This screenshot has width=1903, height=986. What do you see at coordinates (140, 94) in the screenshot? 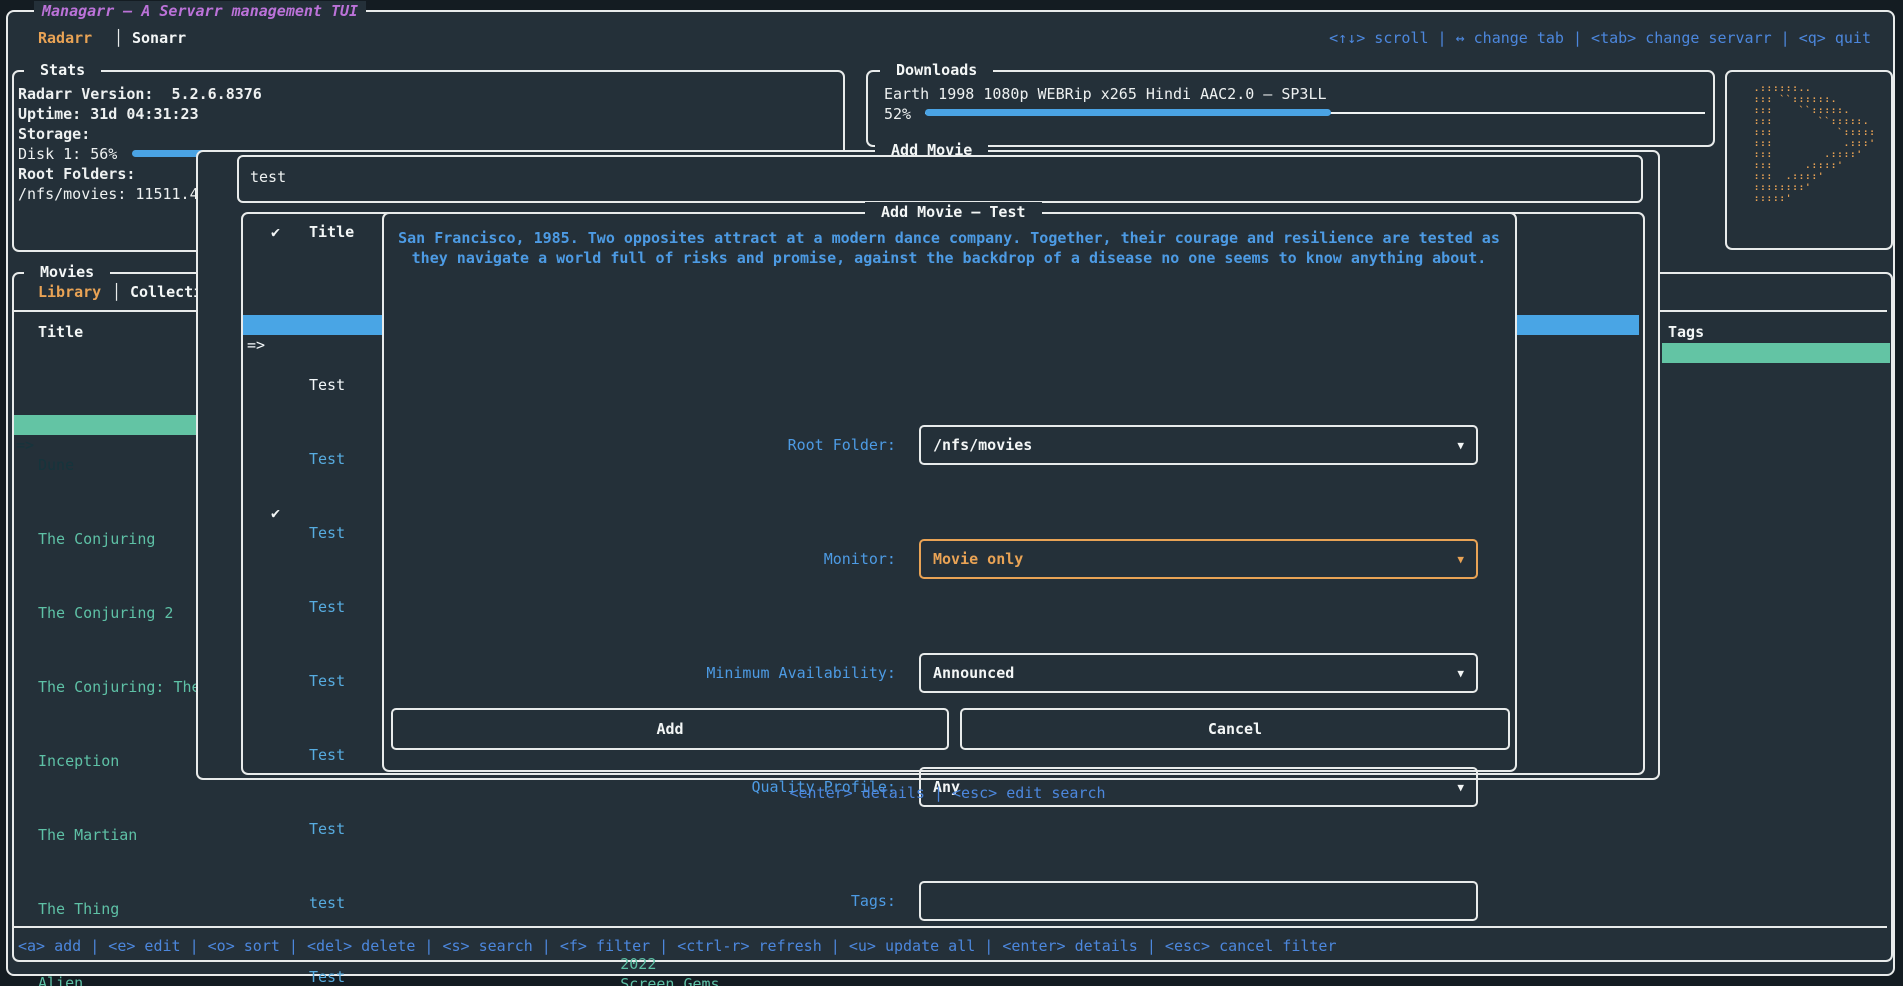
I see `stats-version: Radarr Version: 5.2.6.8376` at bounding box center [140, 94].